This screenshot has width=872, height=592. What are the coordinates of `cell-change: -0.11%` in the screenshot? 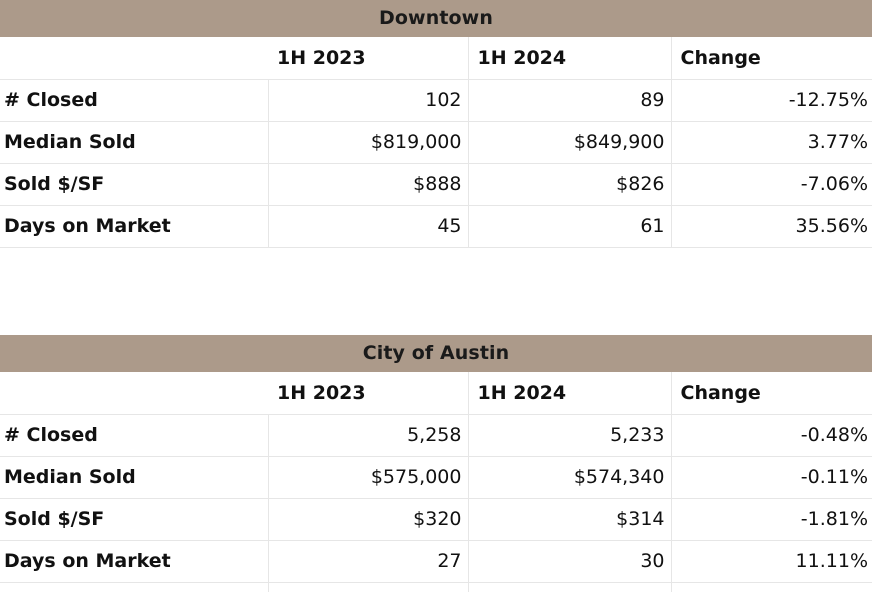 It's located at (771, 477).